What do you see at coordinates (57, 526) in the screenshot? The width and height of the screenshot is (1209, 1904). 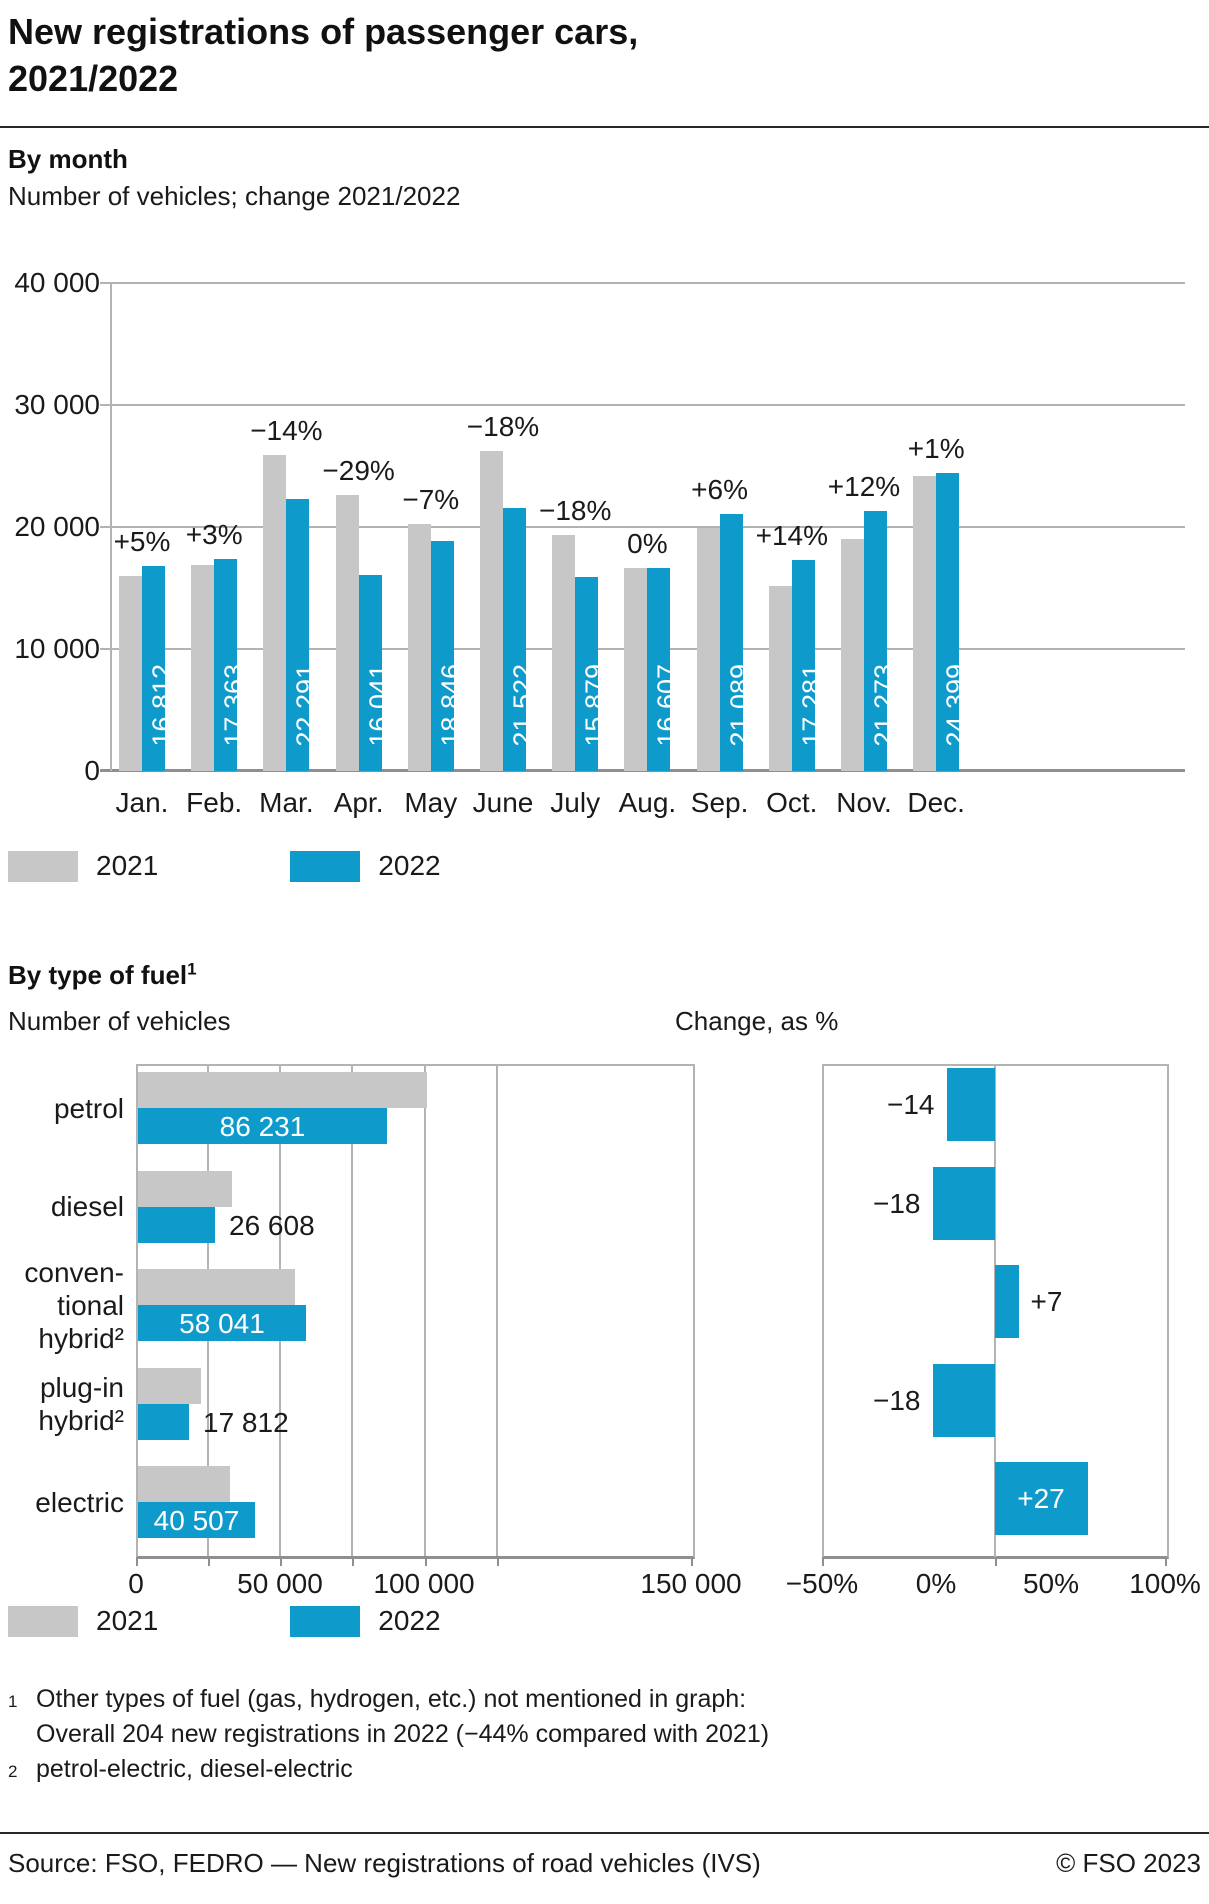 I see `y-tick-label-20000: 20 000` at bounding box center [57, 526].